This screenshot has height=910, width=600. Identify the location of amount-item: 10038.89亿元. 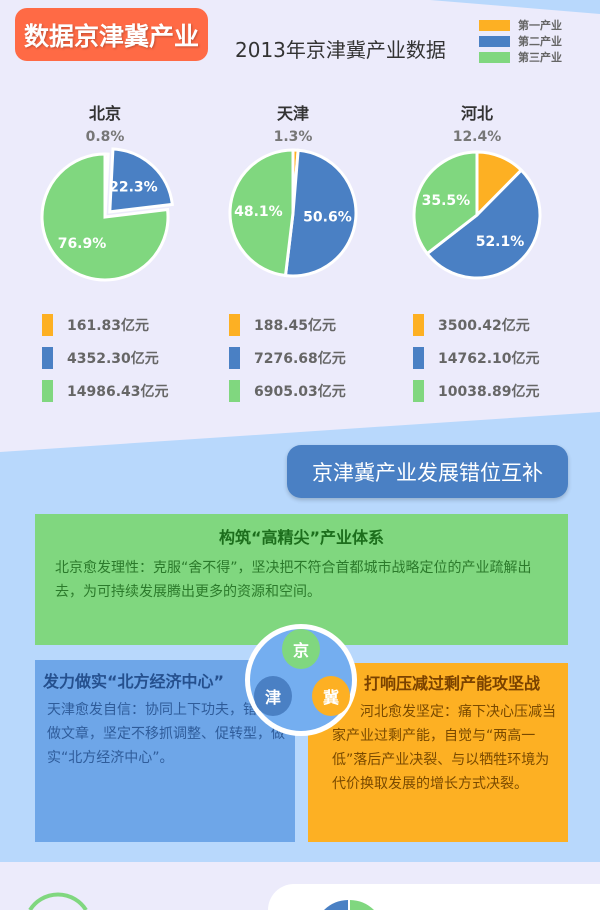
(476, 391).